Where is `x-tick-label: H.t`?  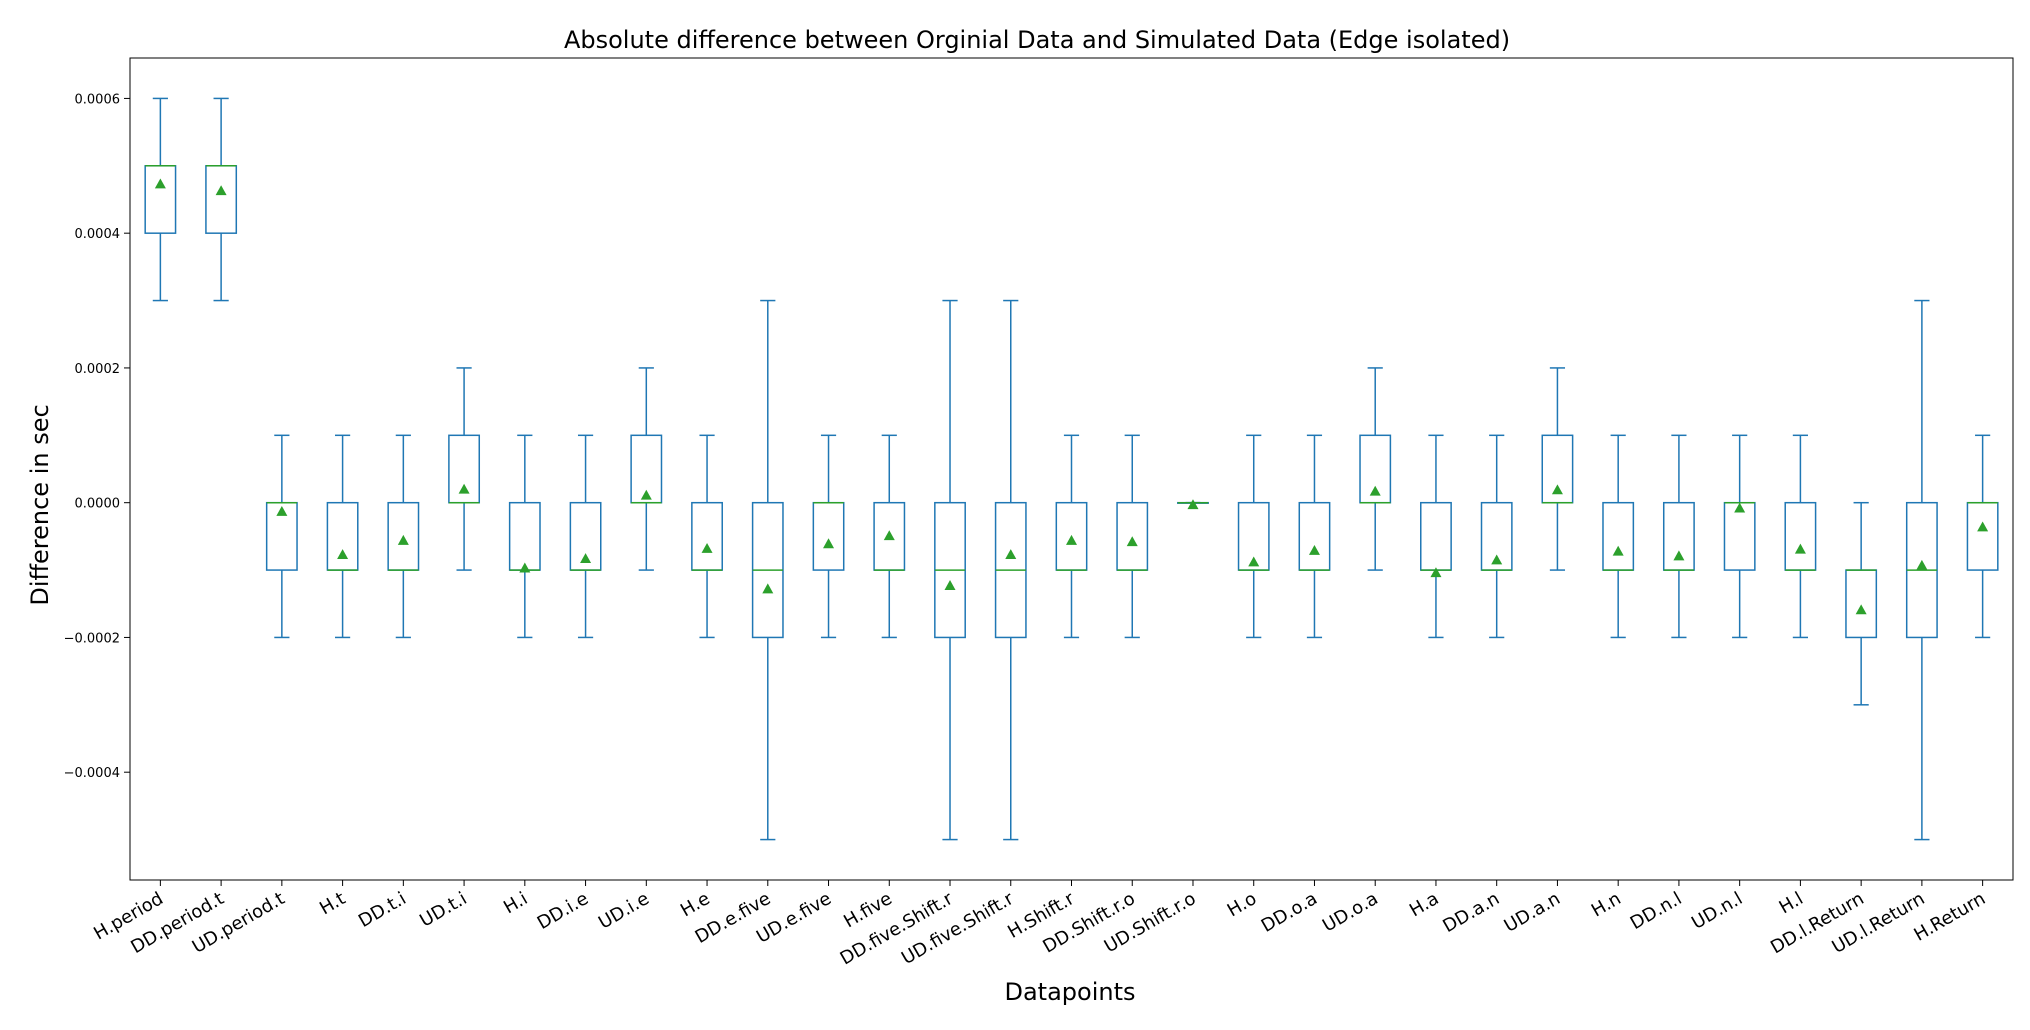 x-tick-label: H.t is located at coordinates (332, 903).